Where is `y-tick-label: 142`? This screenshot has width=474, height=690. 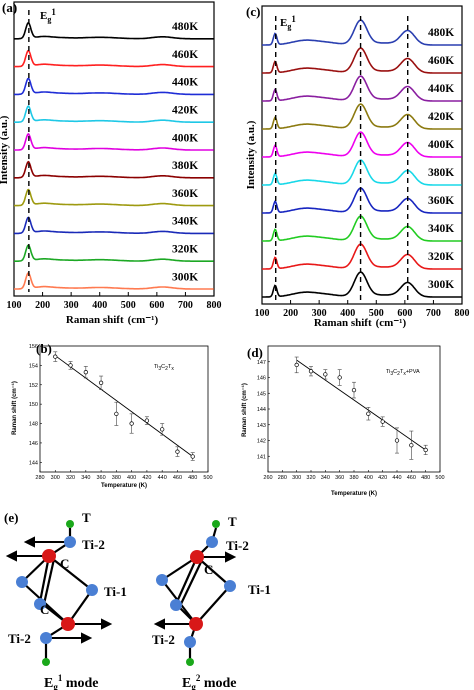
y-tick-label: 142 is located at coordinates (261, 442).